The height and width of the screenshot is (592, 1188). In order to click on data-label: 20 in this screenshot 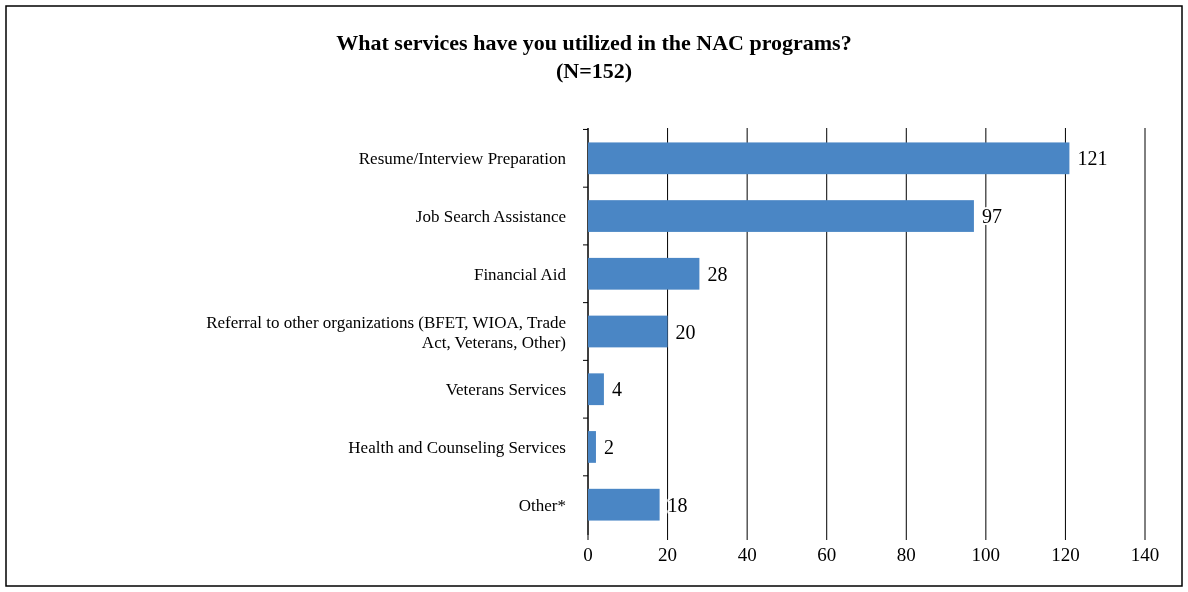, I will do `click(685, 331)`.